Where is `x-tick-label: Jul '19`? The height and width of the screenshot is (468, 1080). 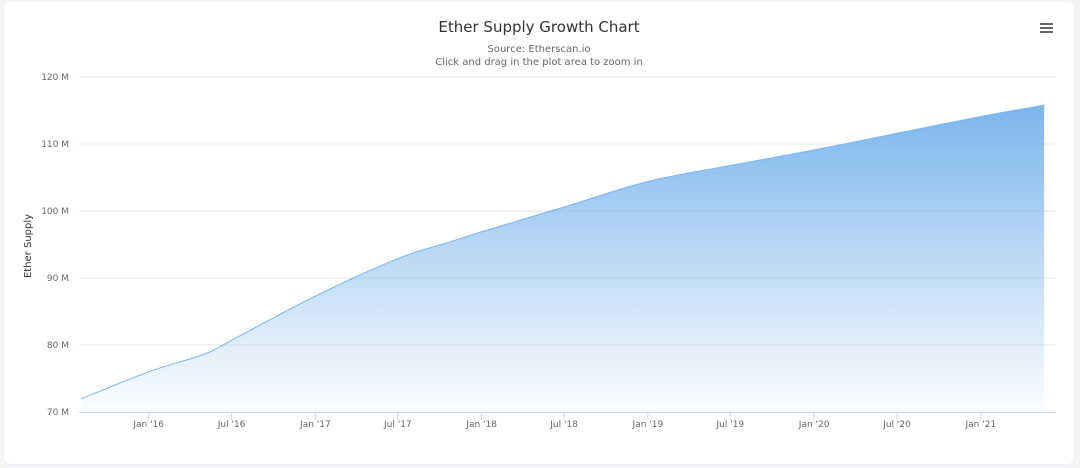 x-tick-label: Jul '19 is located at coordinates (730, 425).